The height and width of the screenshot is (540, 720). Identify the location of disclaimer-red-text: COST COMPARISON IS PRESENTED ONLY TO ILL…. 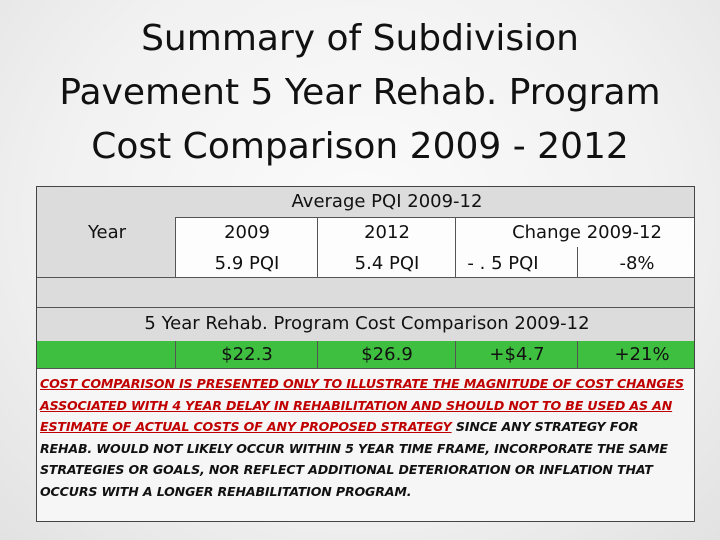
(362, 405).